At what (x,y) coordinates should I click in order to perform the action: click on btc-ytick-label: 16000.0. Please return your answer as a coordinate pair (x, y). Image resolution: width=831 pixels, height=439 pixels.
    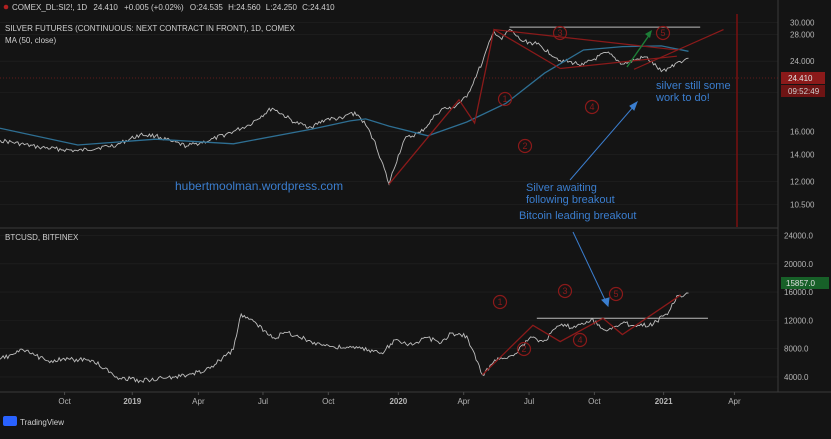
    Looking at the image, I should click on (798, 292).